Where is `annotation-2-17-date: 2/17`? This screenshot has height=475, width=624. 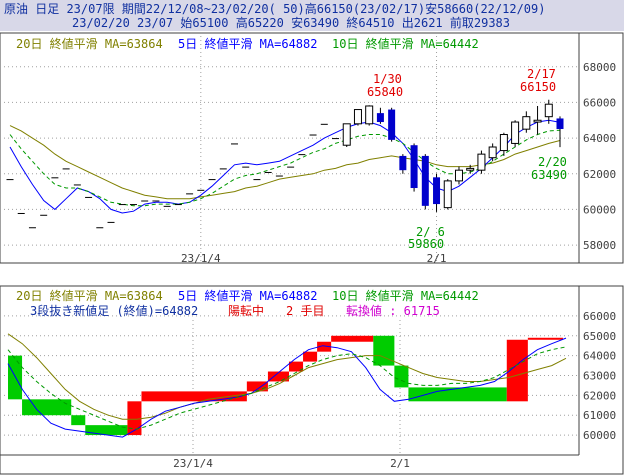 annotation-2-17-date: 2/17 is located at coordinates (541, 74).